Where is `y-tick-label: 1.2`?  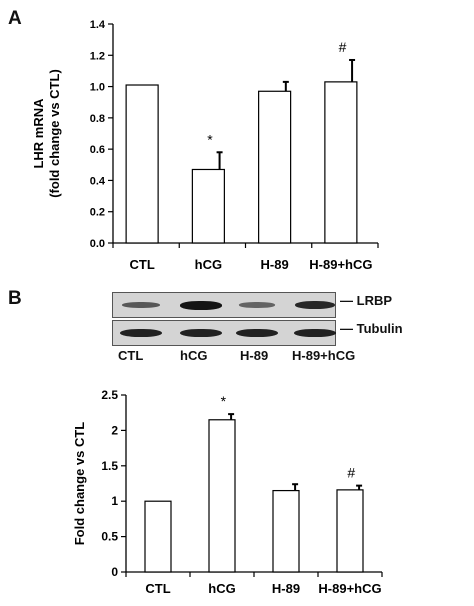 y-tick-label: 1.2 is located at coordinates (97, 56).